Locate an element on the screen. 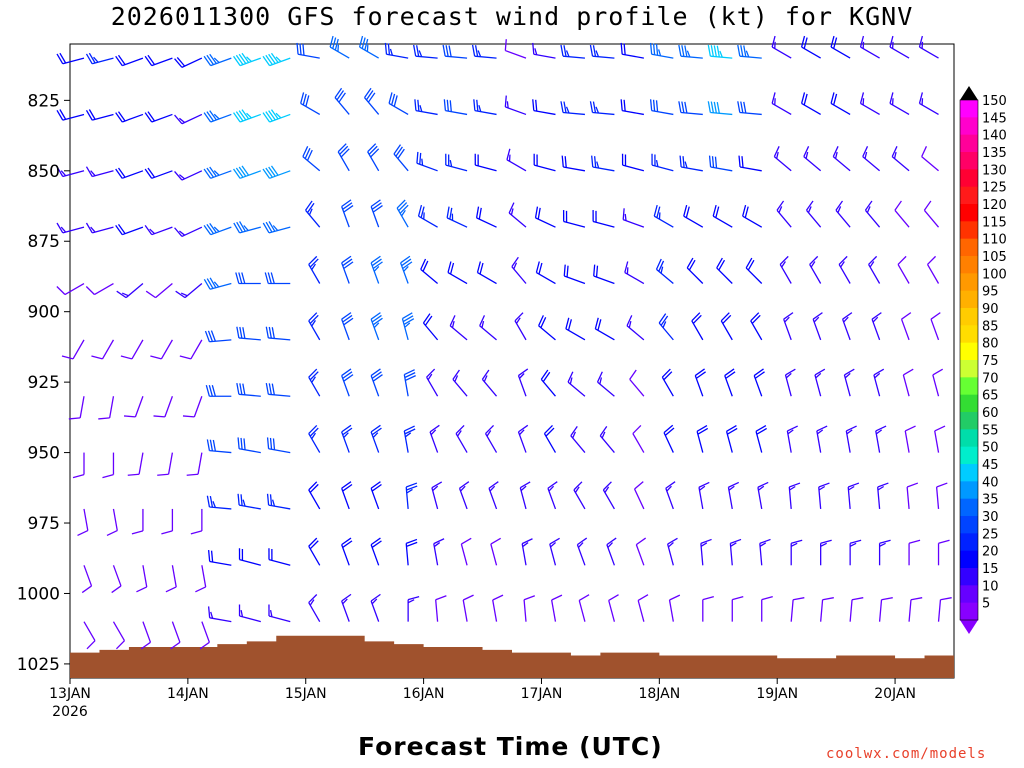  x-tick-label: 17JAN is located at coordinates (542, 694).